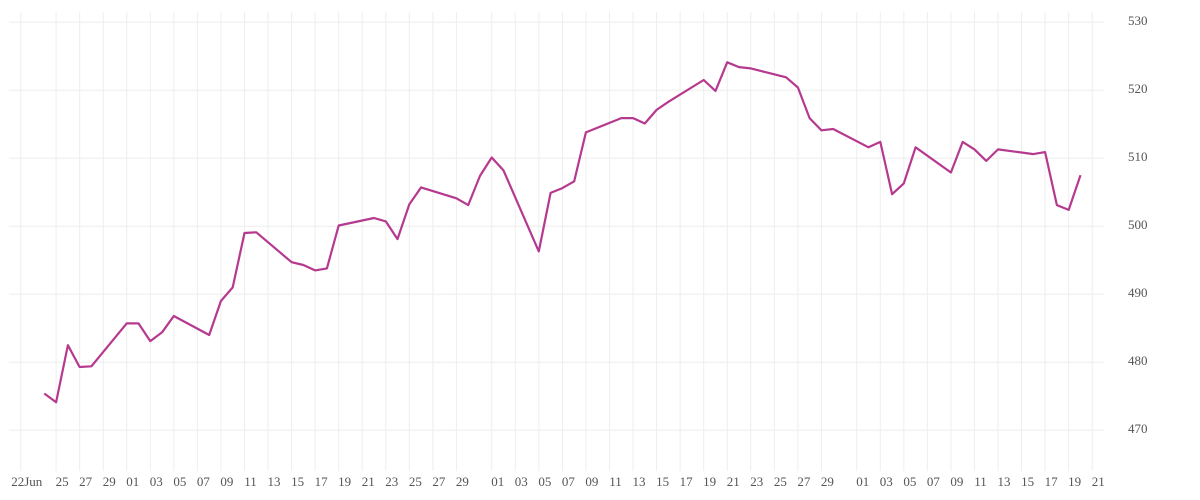 The width and height of the screenshot is (1200, 500). Describe the element at coordinates (1138, 224) in the screenshot. I see `y-tick-label: 500` at that location.